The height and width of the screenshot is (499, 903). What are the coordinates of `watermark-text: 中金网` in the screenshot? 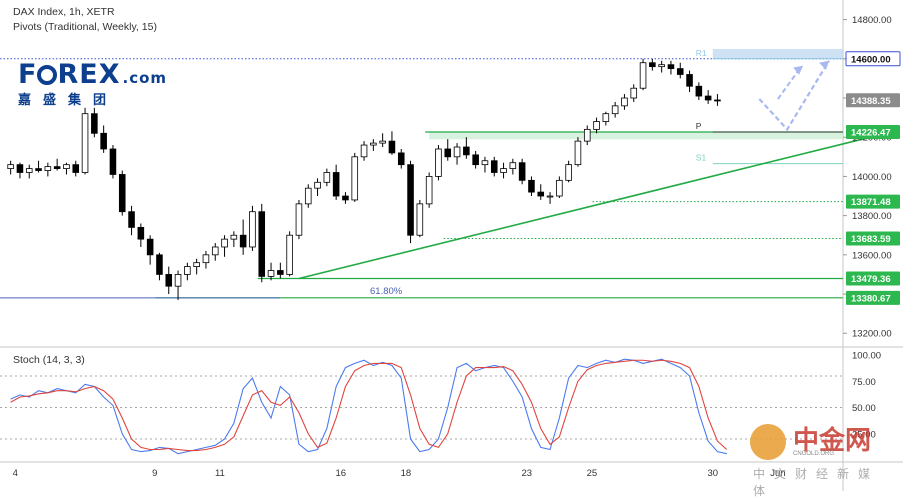 It's located at (832, 441).